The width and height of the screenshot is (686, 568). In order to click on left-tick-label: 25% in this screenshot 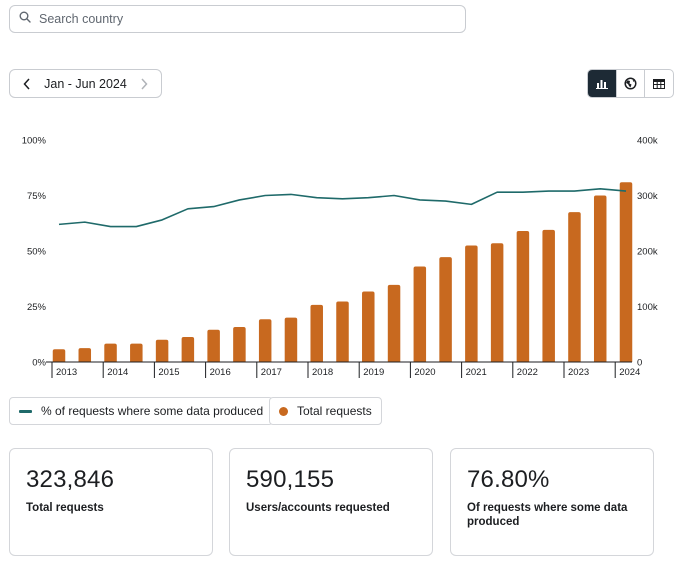, I will do `click(37, 307)`.